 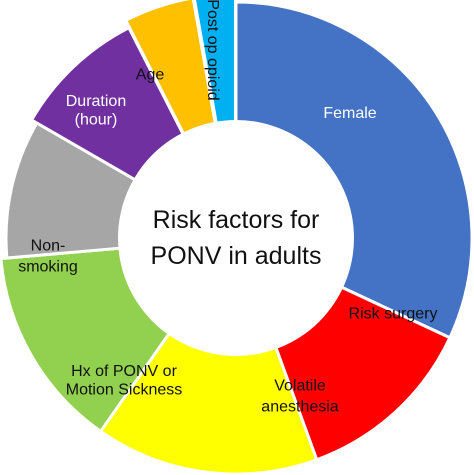 I want to click on label-risk-surgery: Risk surgery, so click(x=393, y=314).